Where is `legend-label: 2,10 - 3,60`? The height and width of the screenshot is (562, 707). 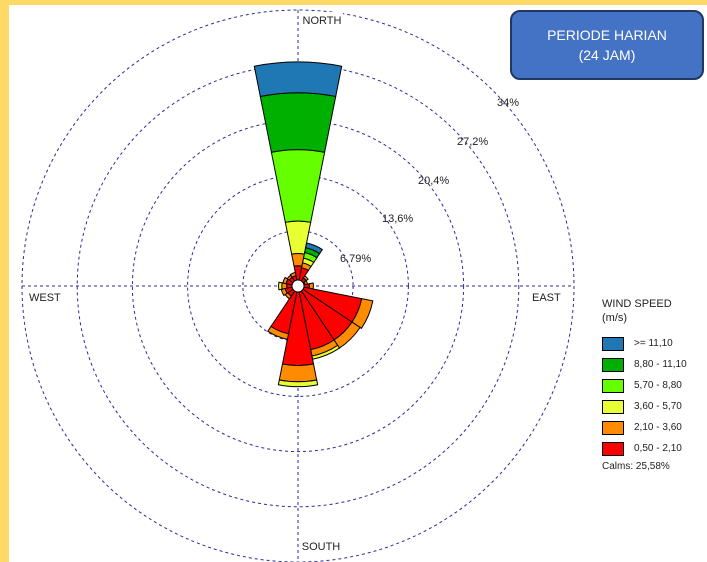 legend-label: 2,10 - 3,60 is located at coordinates (658, 427).